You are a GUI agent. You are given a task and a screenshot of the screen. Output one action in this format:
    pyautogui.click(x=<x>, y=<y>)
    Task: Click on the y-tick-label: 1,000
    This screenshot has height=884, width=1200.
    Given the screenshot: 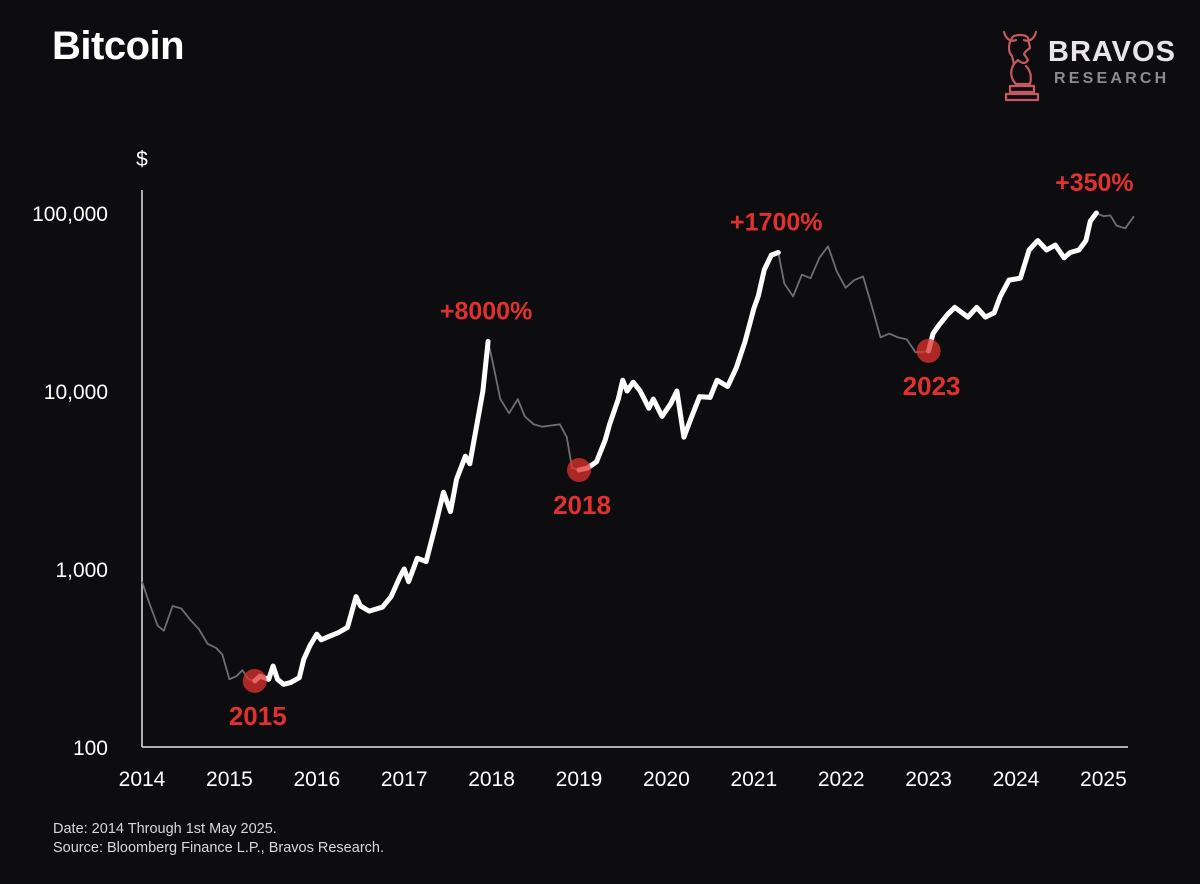 What is the action you would take?
    pyautogui.click(x=81, y=570)
    